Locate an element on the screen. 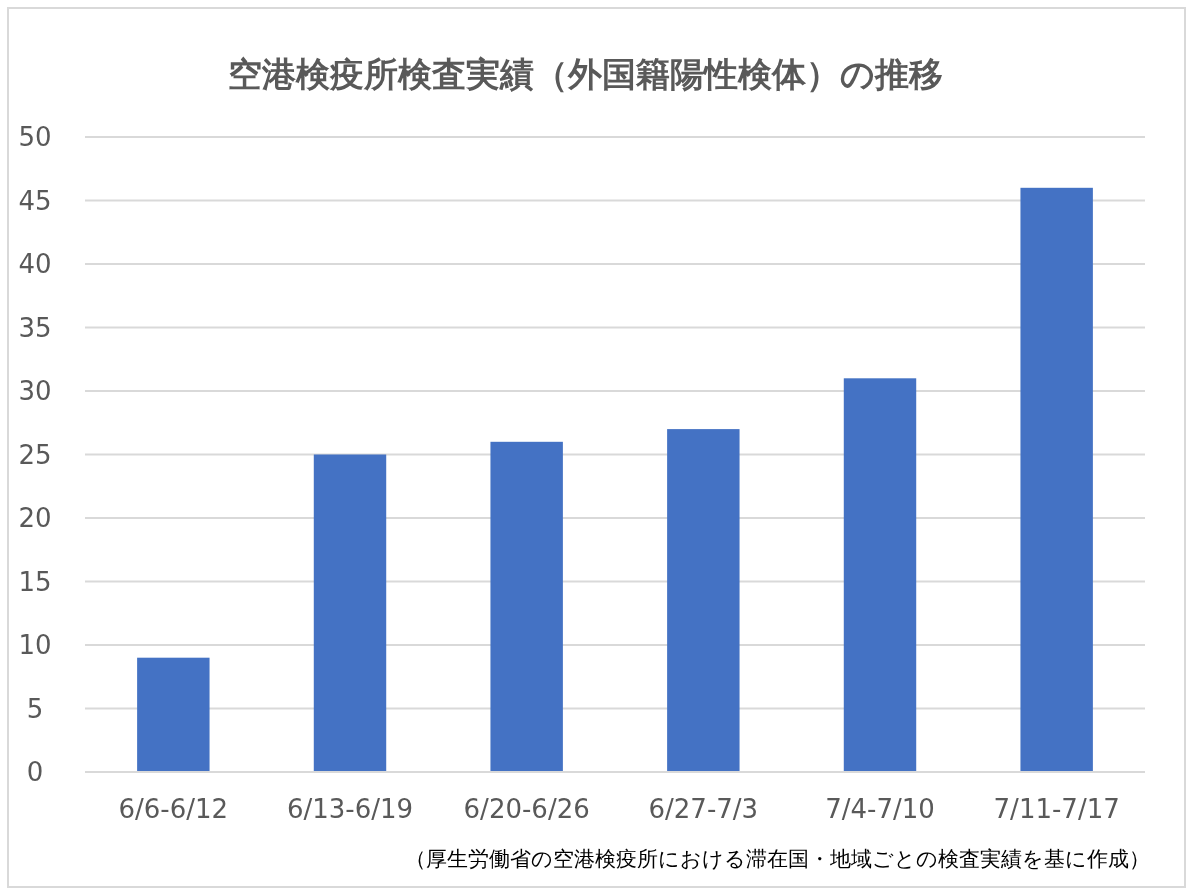 This screenshot has width=1193, height=895. x-tick-label: 6/20-6/26 is located at coordinates (526, 809).